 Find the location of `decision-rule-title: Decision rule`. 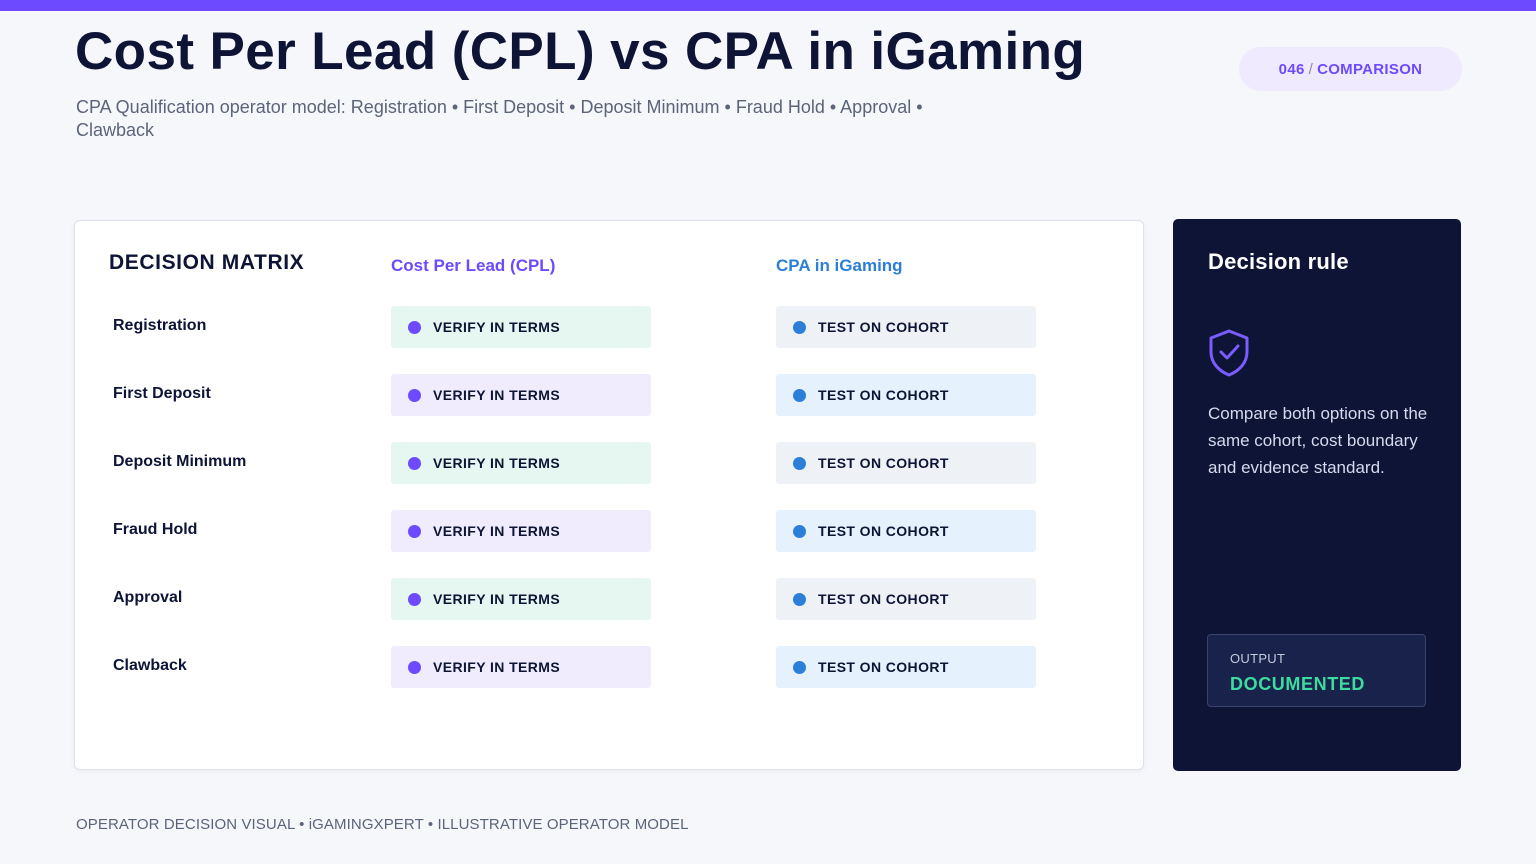

decision-rule-title: Decision rule is located at coordinates (1278, 261).